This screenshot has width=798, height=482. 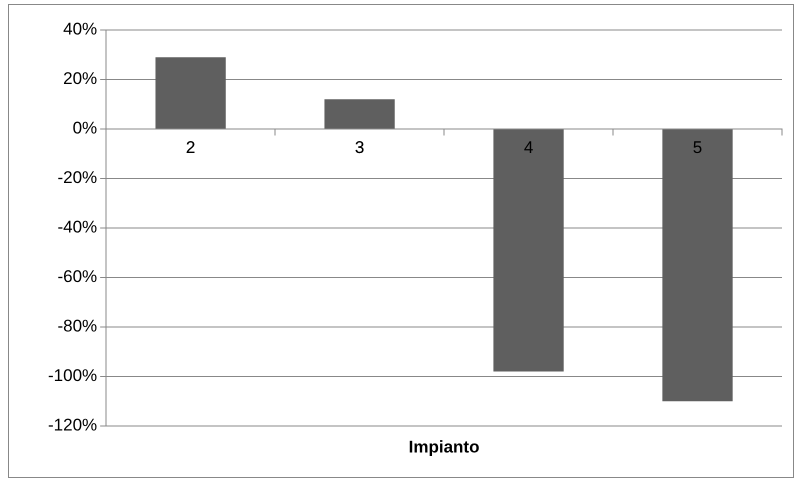 What do you see at coordinates (80, 29) in the screenshot?
I see `y-tick-label: 40%` at bounding box center [80, 29].